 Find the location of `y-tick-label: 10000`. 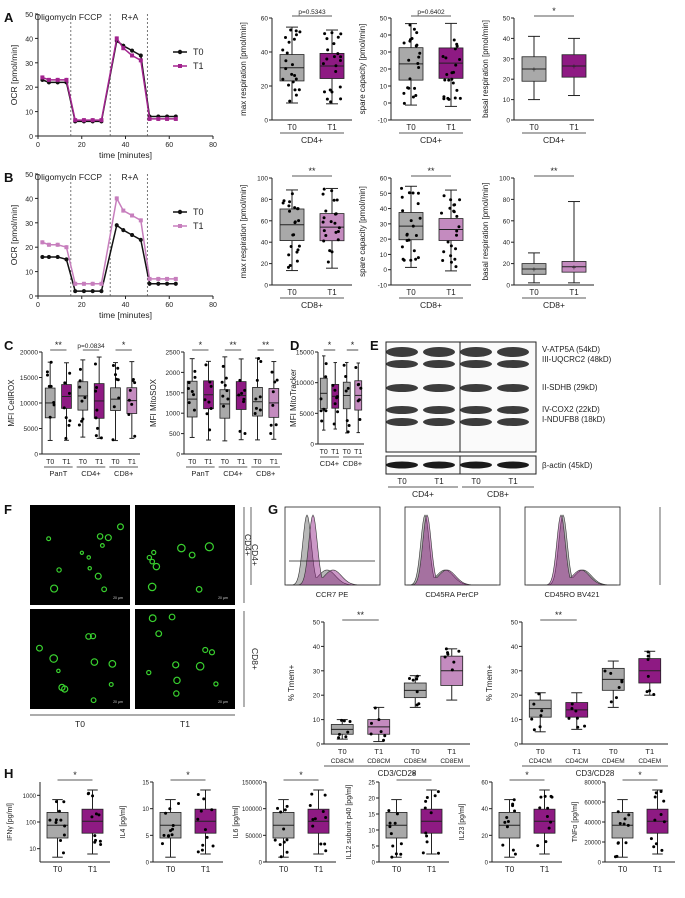

y-tick-label: 10000 is located at coordinates (29, 404).